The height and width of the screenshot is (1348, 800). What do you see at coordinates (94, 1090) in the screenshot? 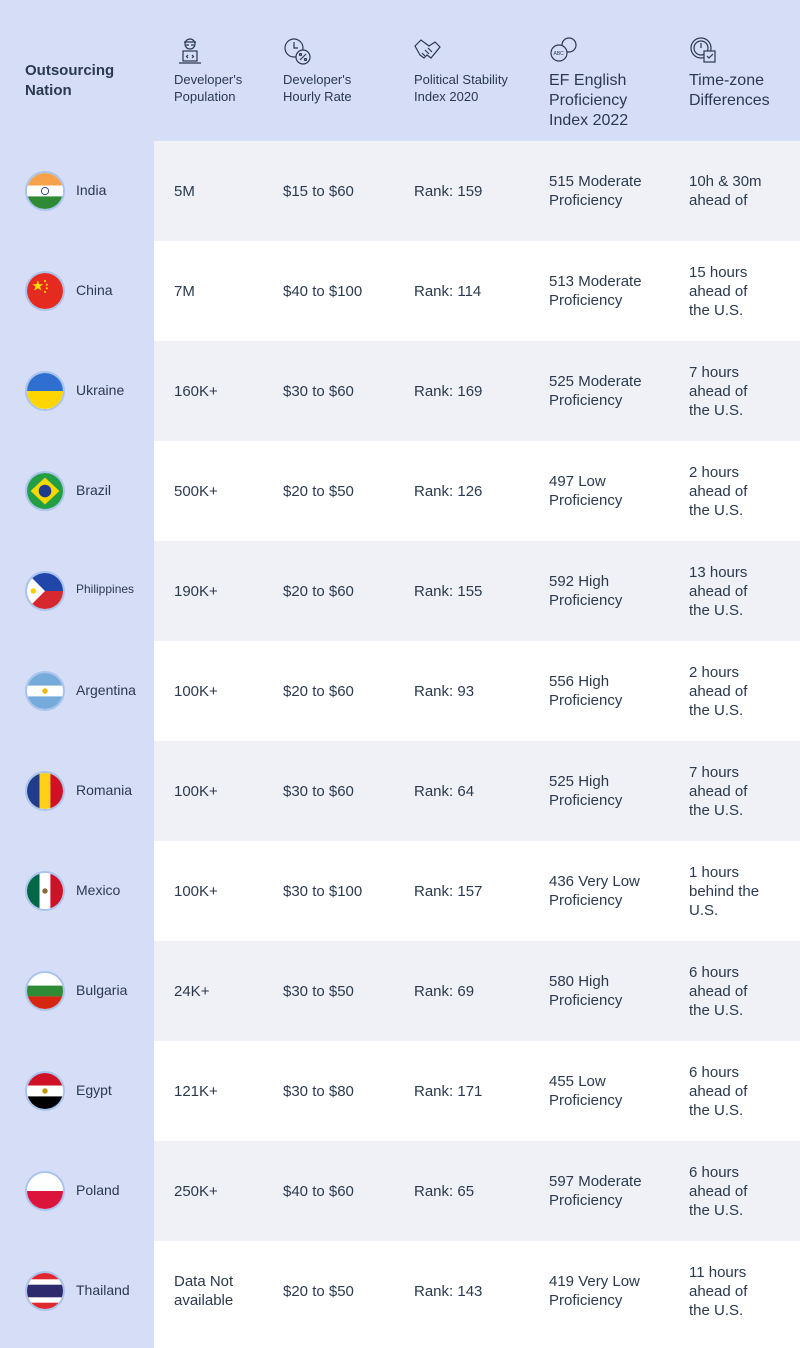
I see `country-name: Egypt` at bounding box center [94, 1090].